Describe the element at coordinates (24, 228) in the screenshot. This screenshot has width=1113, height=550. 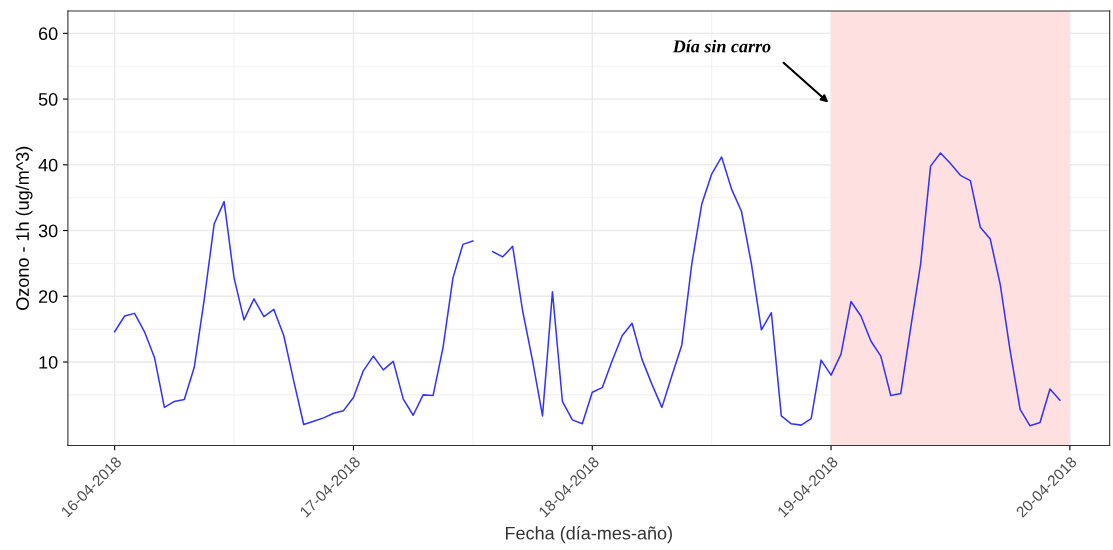
I see `y-axis-title: Ozono - 1h (ug/m^3)` at that location.